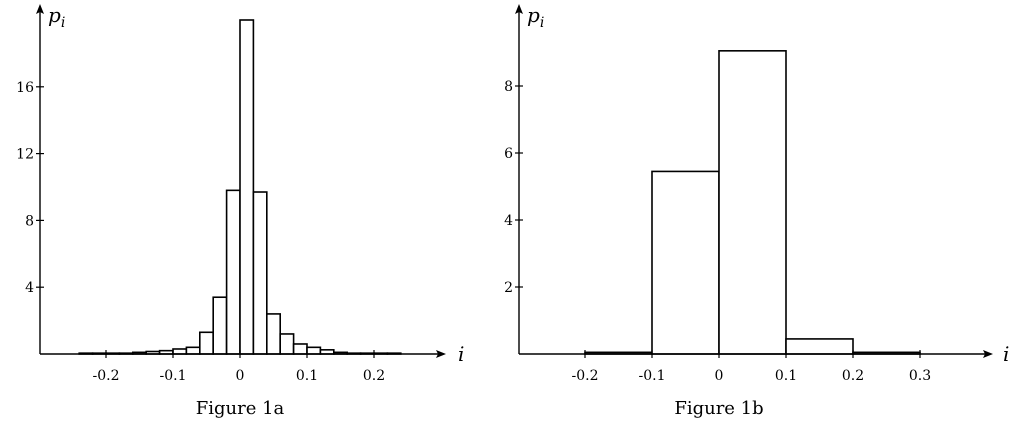 The width and height of the screenshot is (1024, 431). Describe the element at coordinates (718, 408) in the screenshot. I see `caption-1b: Figure 1b` at that location.